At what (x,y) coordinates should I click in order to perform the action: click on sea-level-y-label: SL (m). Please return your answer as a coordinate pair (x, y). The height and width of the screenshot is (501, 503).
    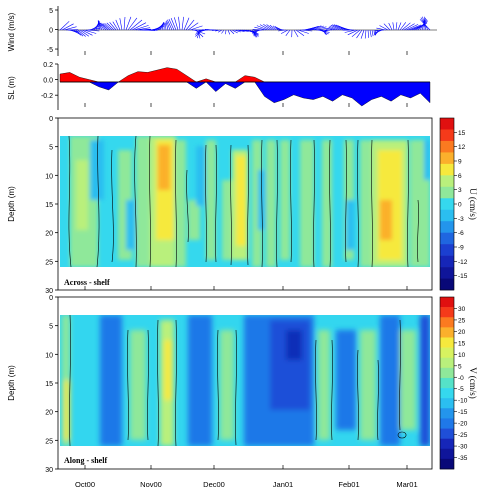
    Looking at the image, I should click on (11, 88).